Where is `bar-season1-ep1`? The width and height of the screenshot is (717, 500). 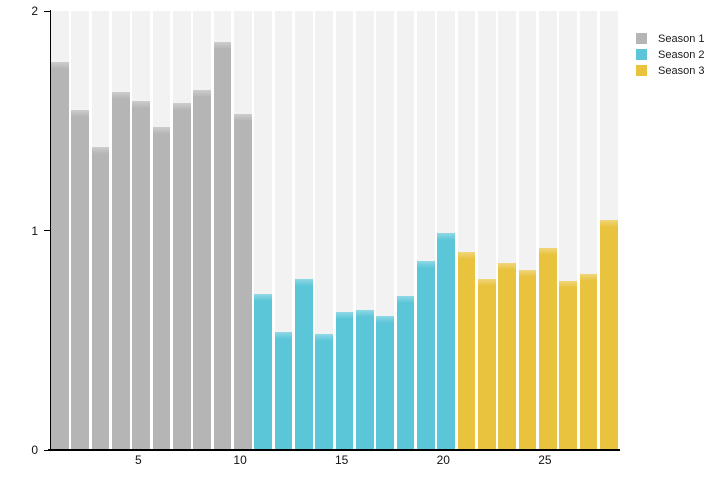 bar-season1-ep1 is located at coordinates (60, 255).